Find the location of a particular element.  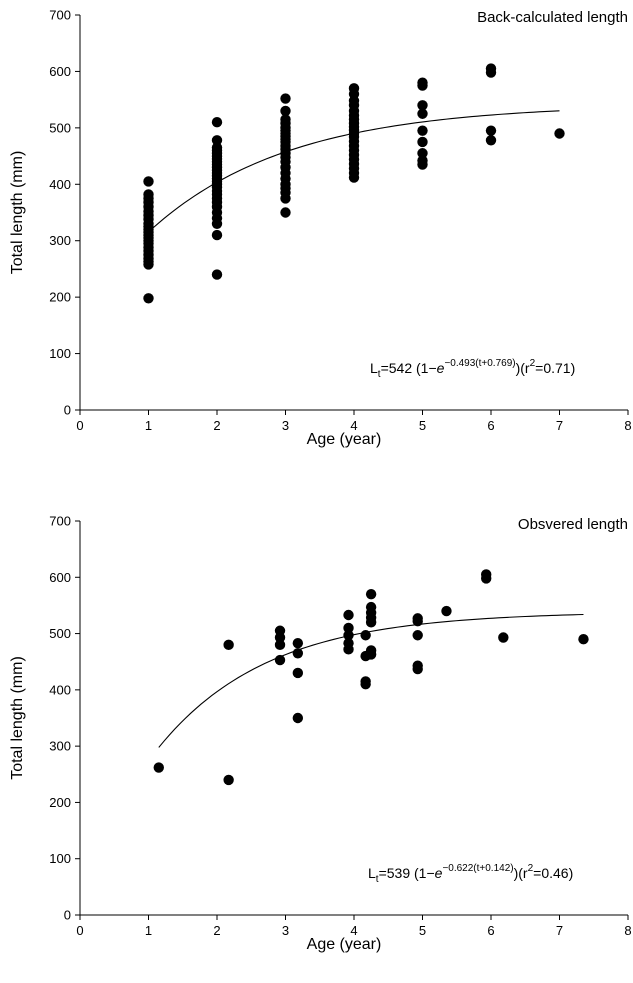

fit-equation: Lt=539 (1−e−0.622(t+0.142))(r2=0.46) is located at coordinates (470, 874).